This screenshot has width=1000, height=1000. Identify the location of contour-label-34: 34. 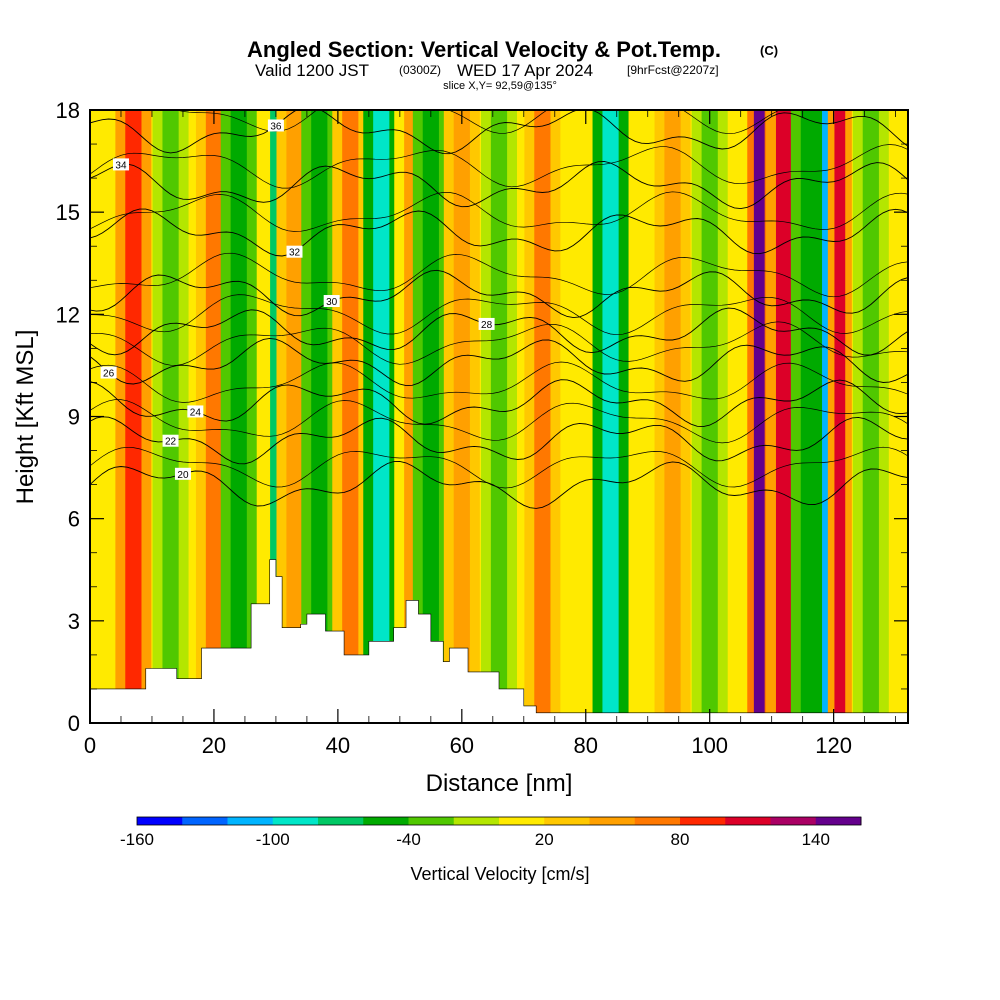
(121, 165).